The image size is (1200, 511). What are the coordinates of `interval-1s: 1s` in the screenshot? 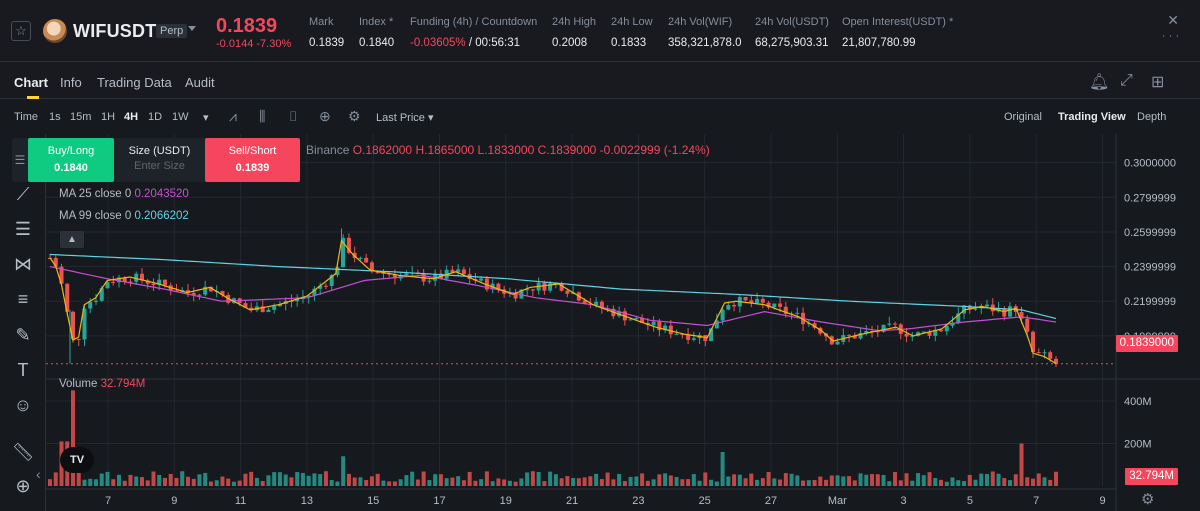 It's located at (55, 117).